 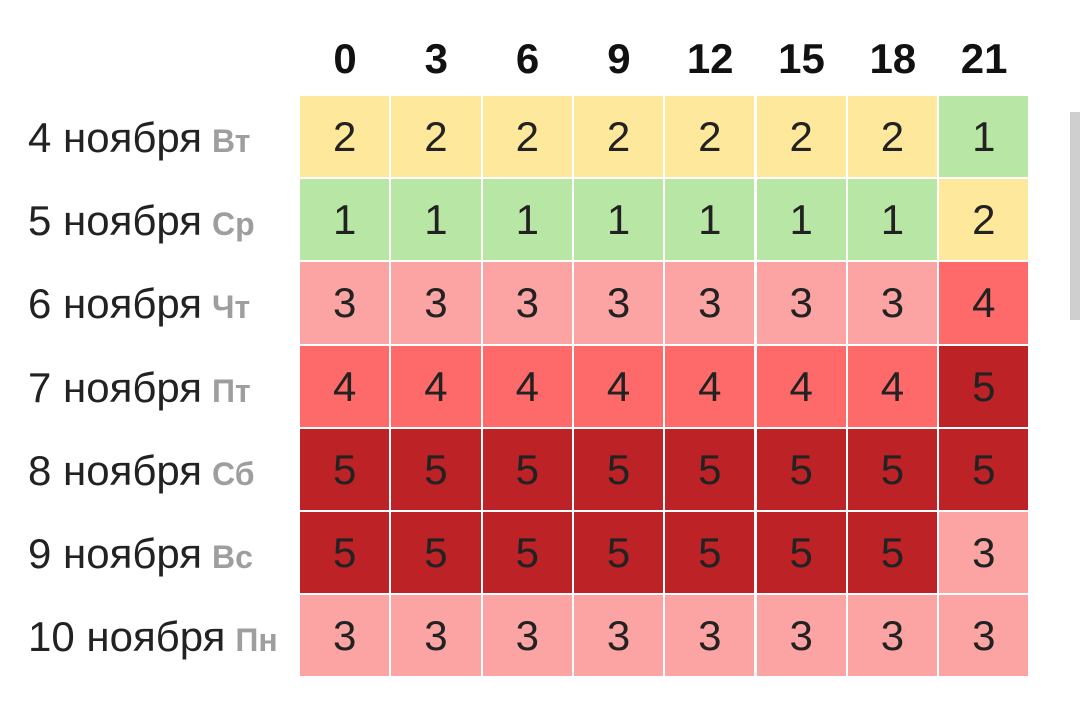 I want to click on row-label: 7 ноября Пт, so click(x=139, y=387).